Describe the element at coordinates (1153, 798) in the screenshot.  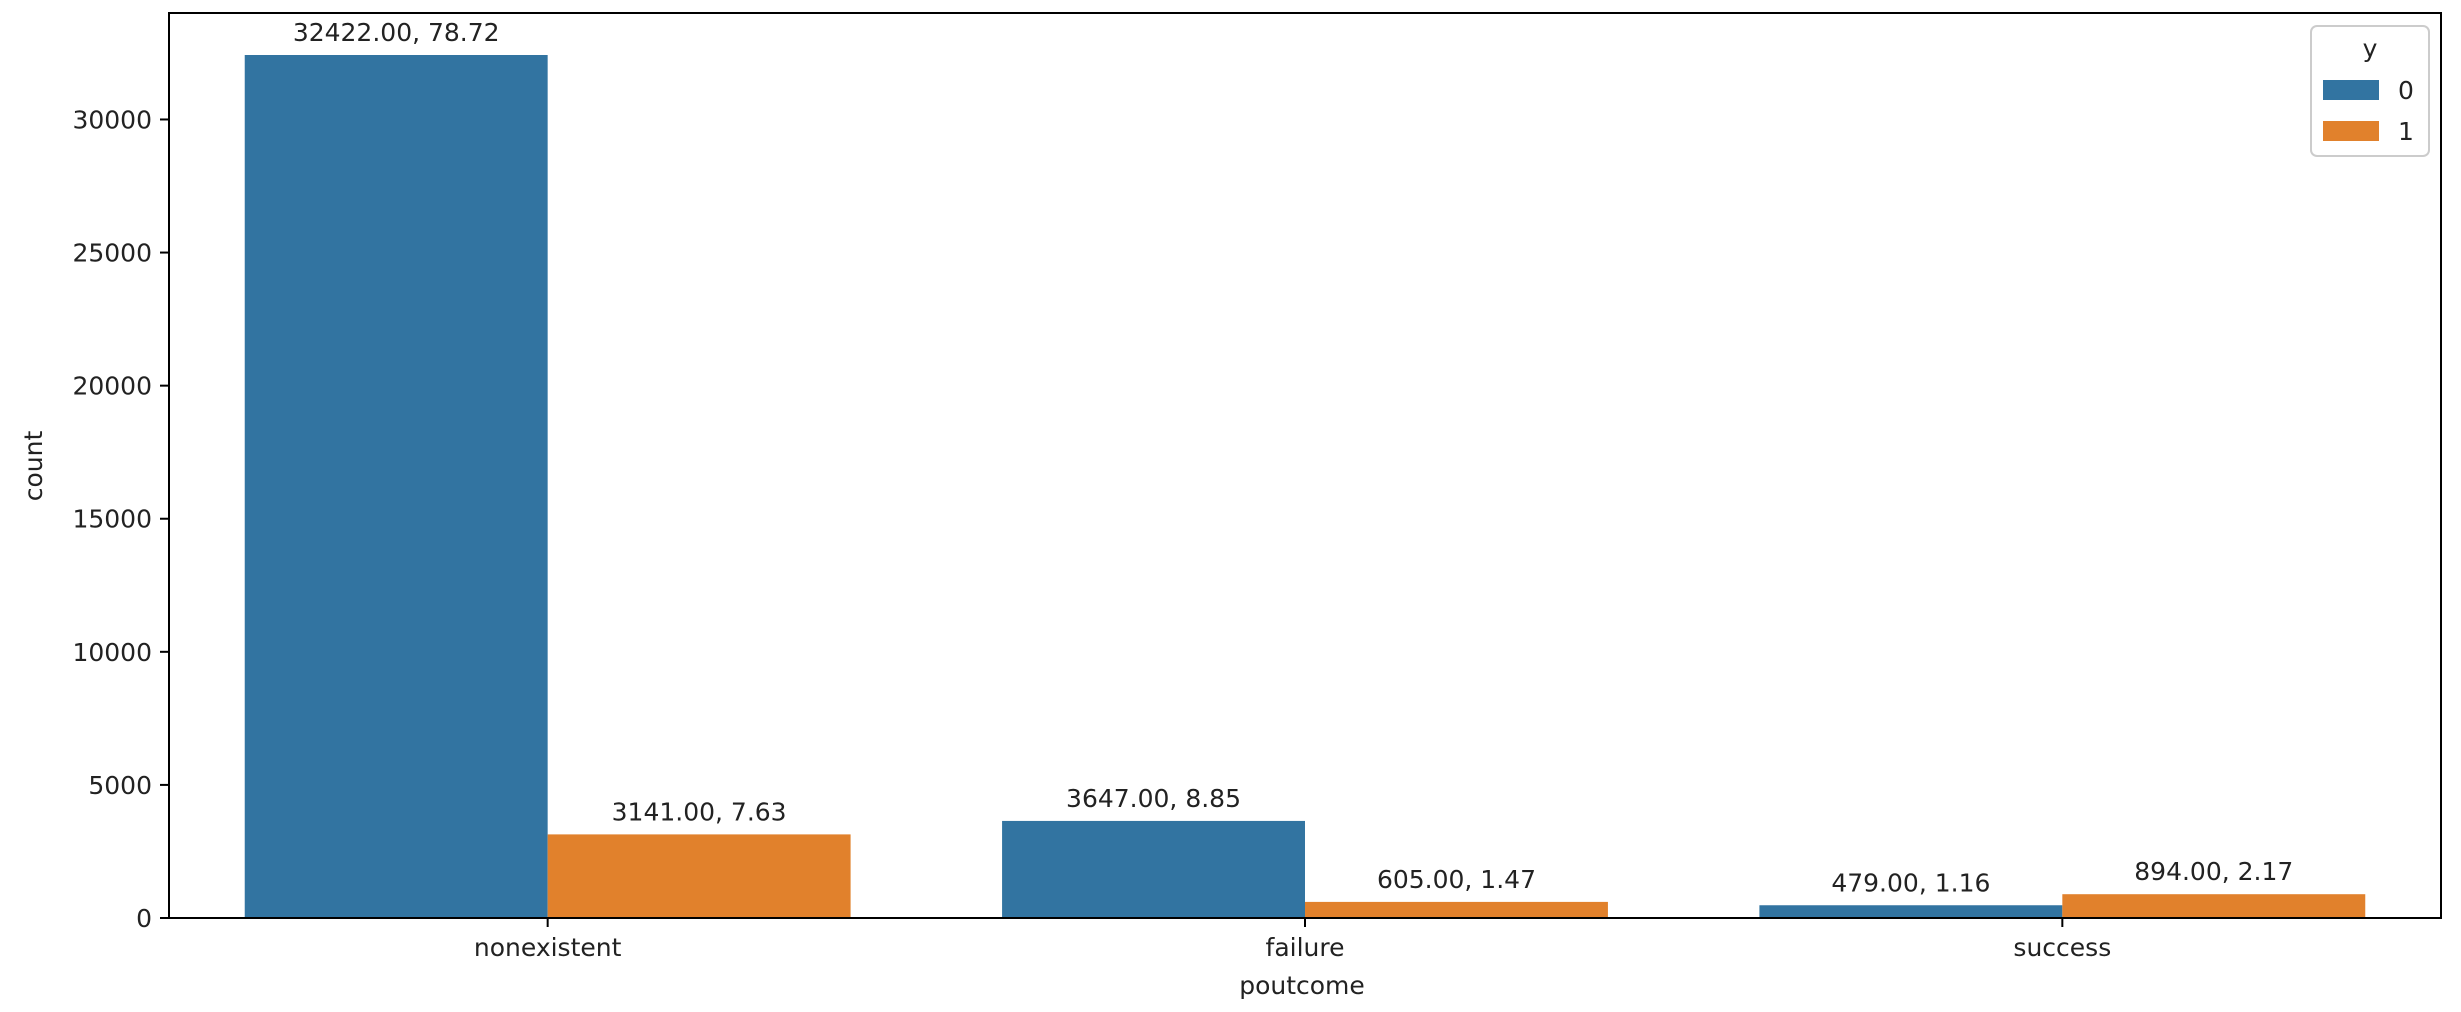
I see `data-label-failure-series-0: 3647.00, 8.85` at that location.